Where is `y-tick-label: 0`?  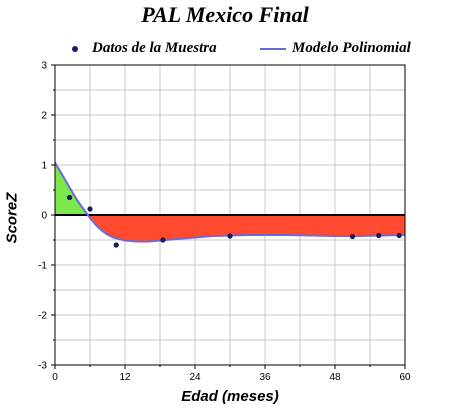 y-tick-label: 0 is located at coordinates (44, 216).